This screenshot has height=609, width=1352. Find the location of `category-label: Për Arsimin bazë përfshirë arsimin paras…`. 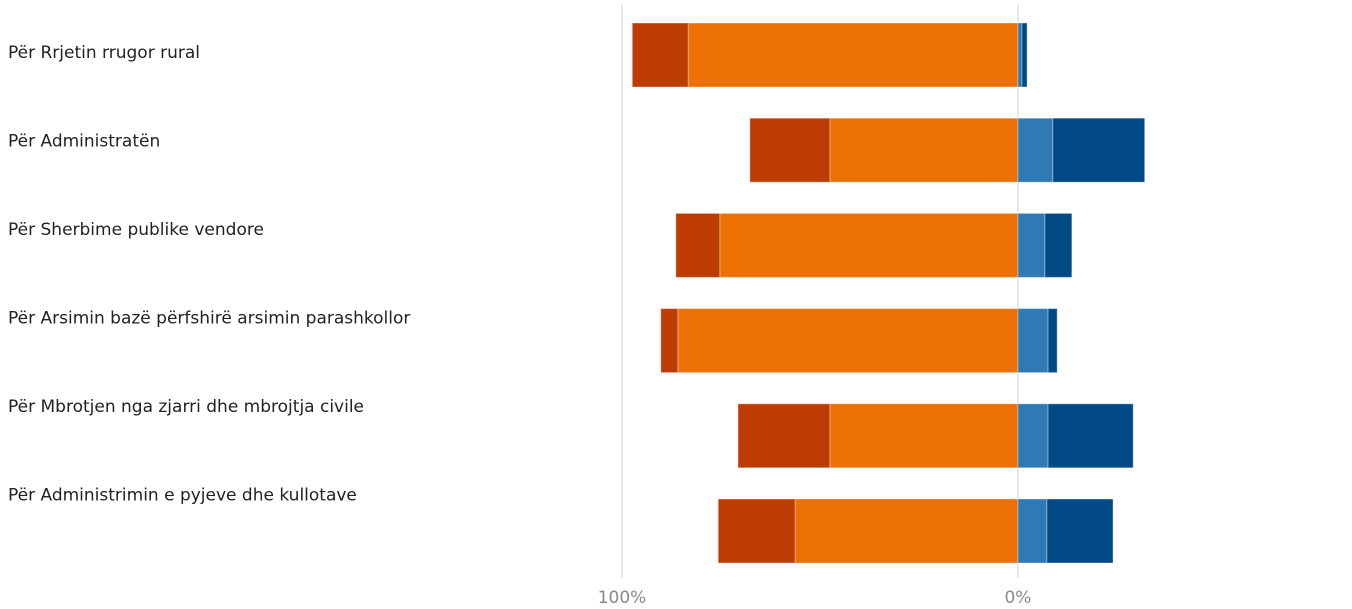

category-label: Për Arsimin bazë përfshirë arsimin paras… is located at coordinates (209, 319).